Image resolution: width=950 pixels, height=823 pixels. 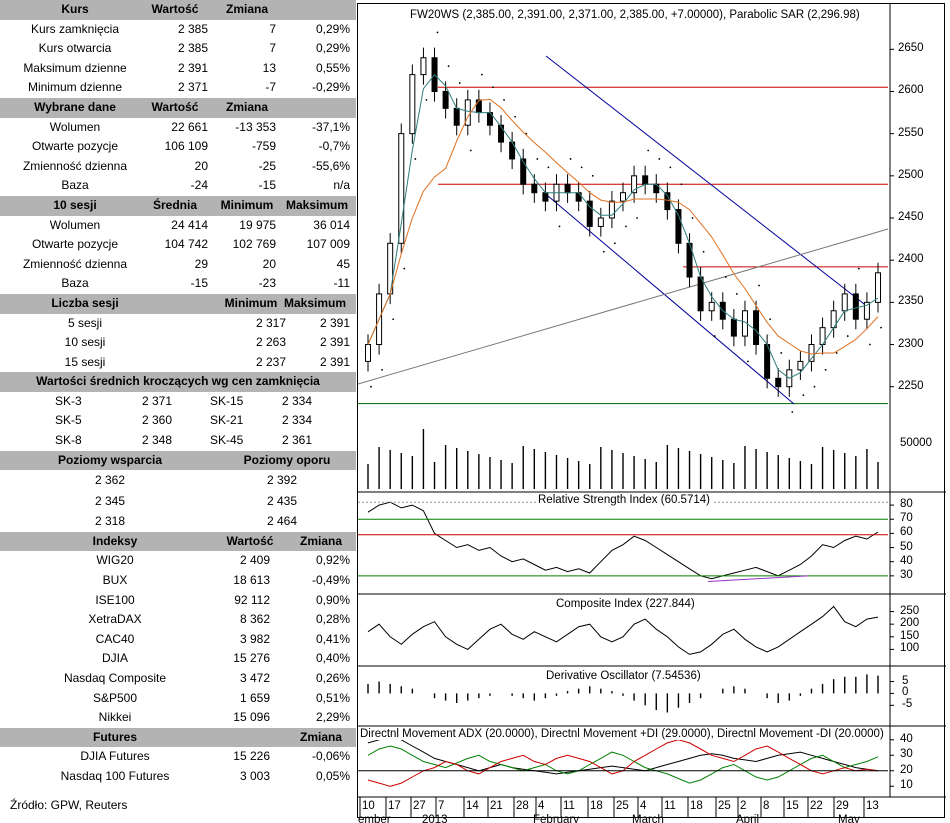 I want to click on kurs-header: Kurs Wartość Zmiana, so click(x=178, y=10).